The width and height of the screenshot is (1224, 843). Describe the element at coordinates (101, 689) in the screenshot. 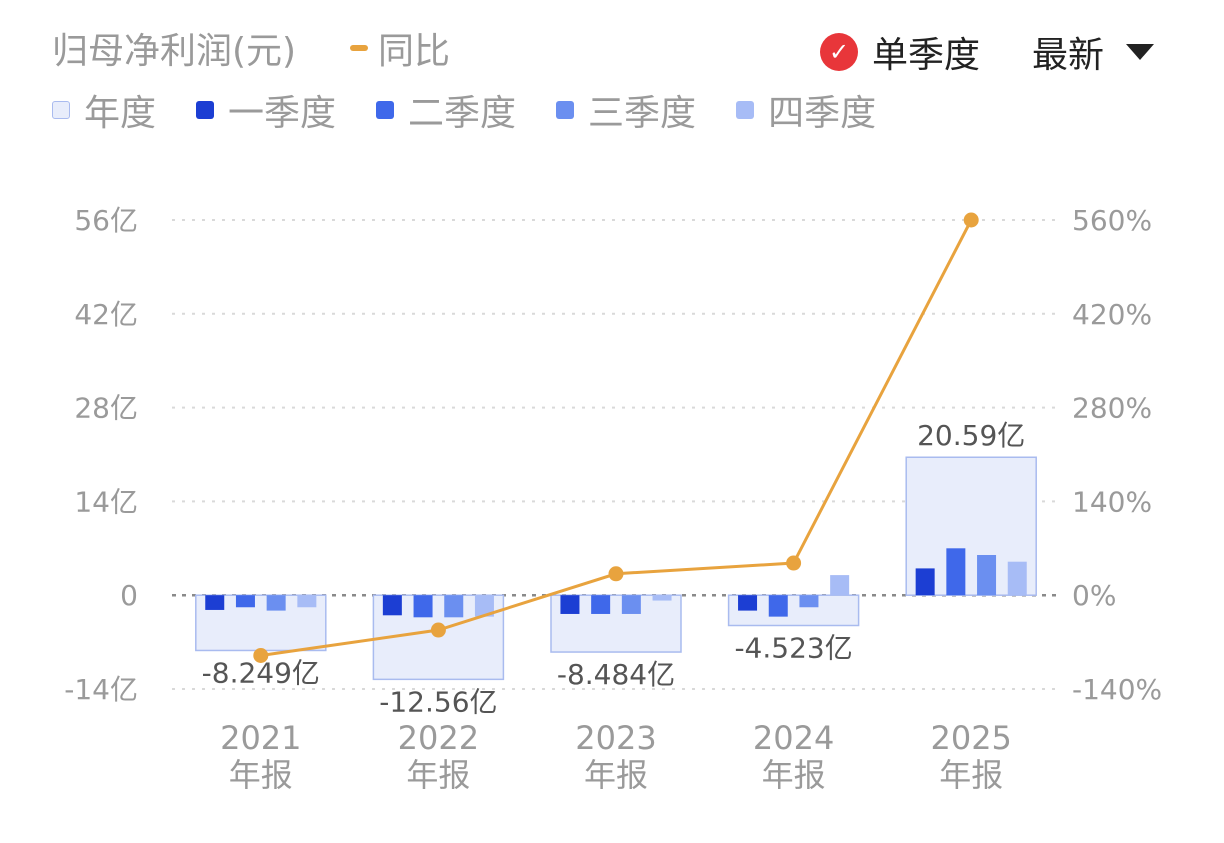

I see `y-left-tick-label: -14亿` at that location.